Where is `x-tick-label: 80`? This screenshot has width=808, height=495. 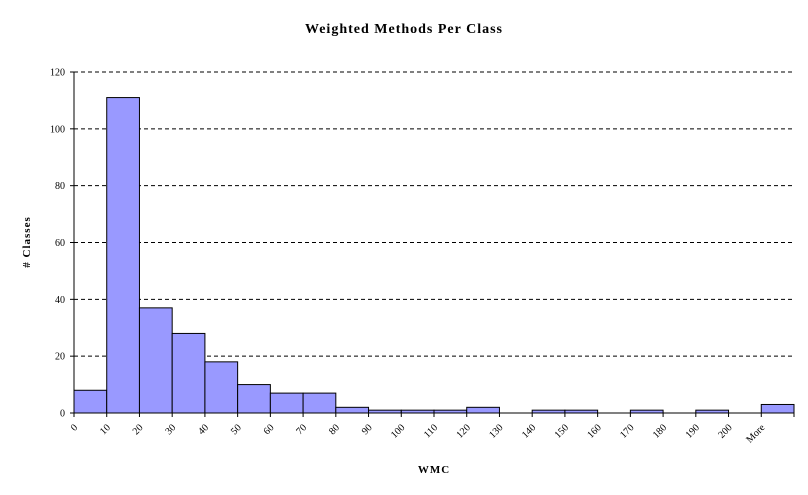 x-tick-label: 80 is located at coordinates (334, 429).